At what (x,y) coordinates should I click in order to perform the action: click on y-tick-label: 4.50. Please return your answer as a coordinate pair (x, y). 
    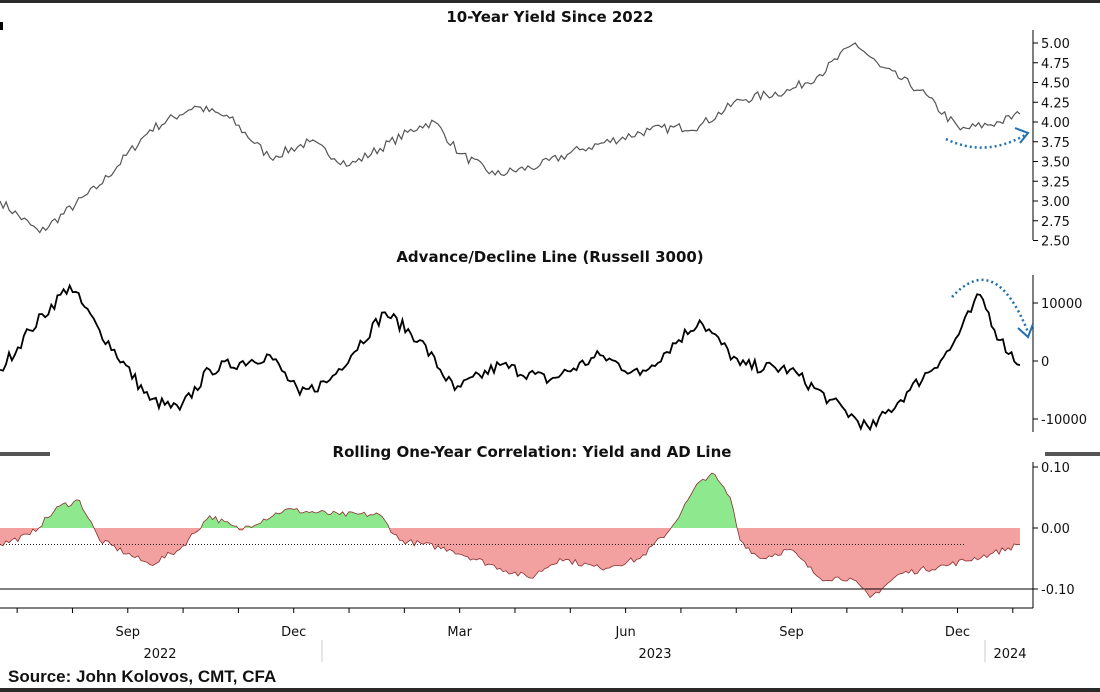
    Looking at the image, I should click on (1055, 84).